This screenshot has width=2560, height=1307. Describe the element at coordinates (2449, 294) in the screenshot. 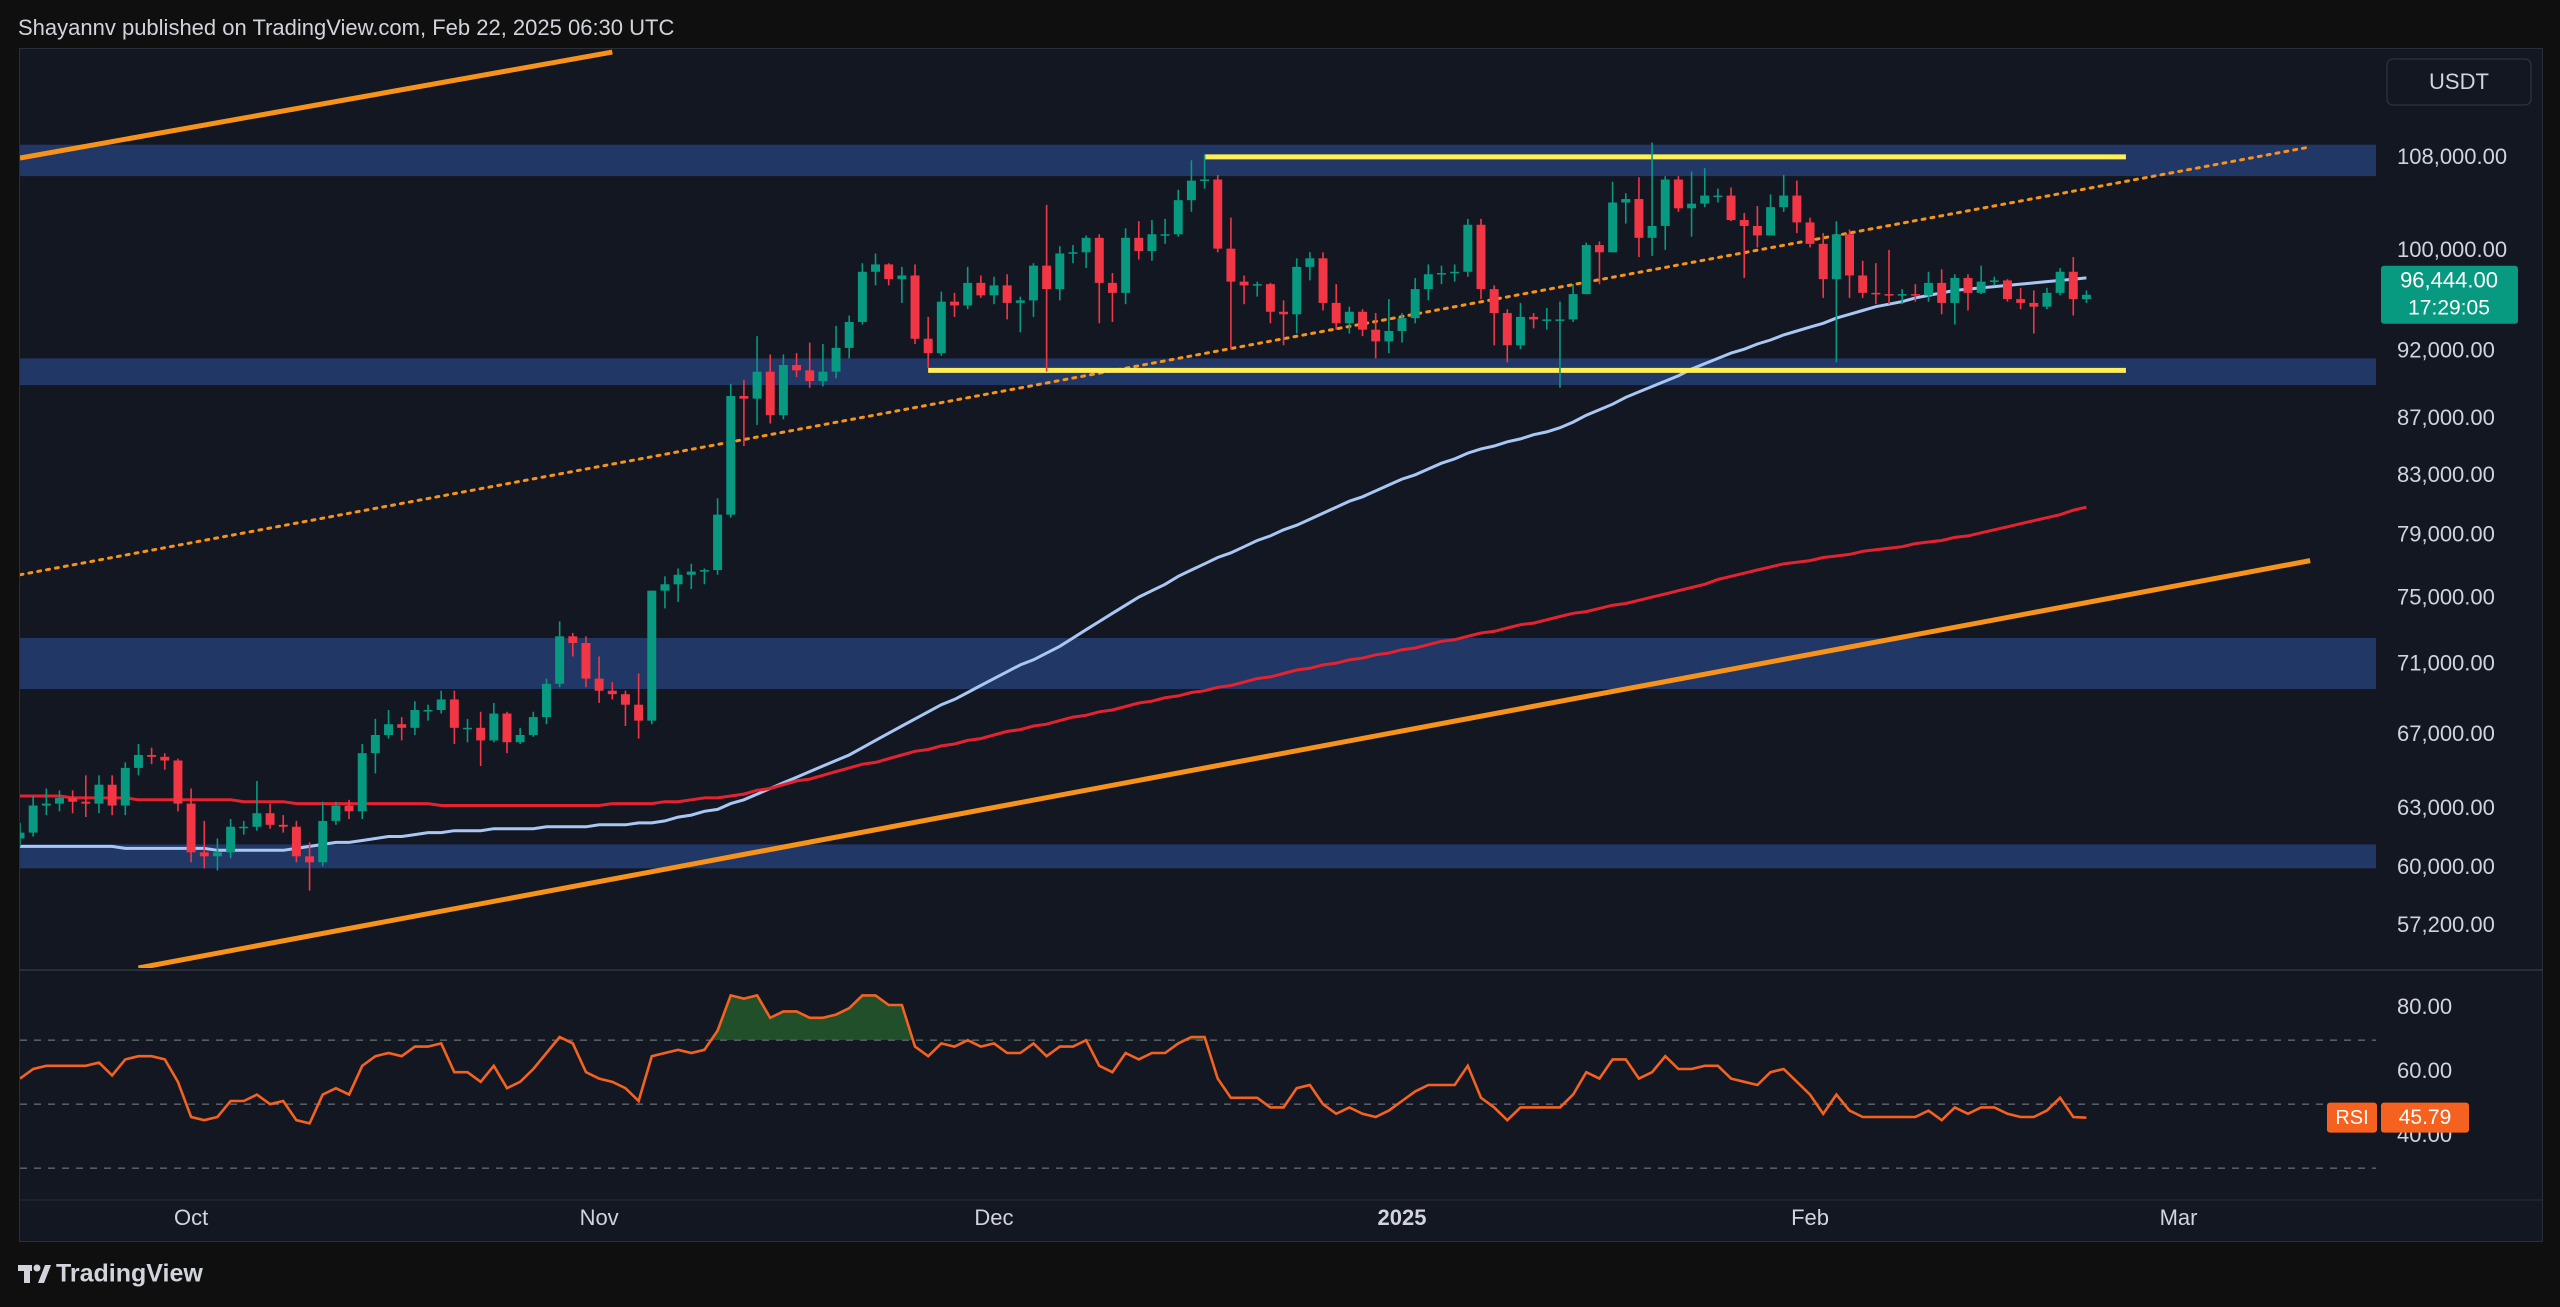

I see `last-price-box` at that location.